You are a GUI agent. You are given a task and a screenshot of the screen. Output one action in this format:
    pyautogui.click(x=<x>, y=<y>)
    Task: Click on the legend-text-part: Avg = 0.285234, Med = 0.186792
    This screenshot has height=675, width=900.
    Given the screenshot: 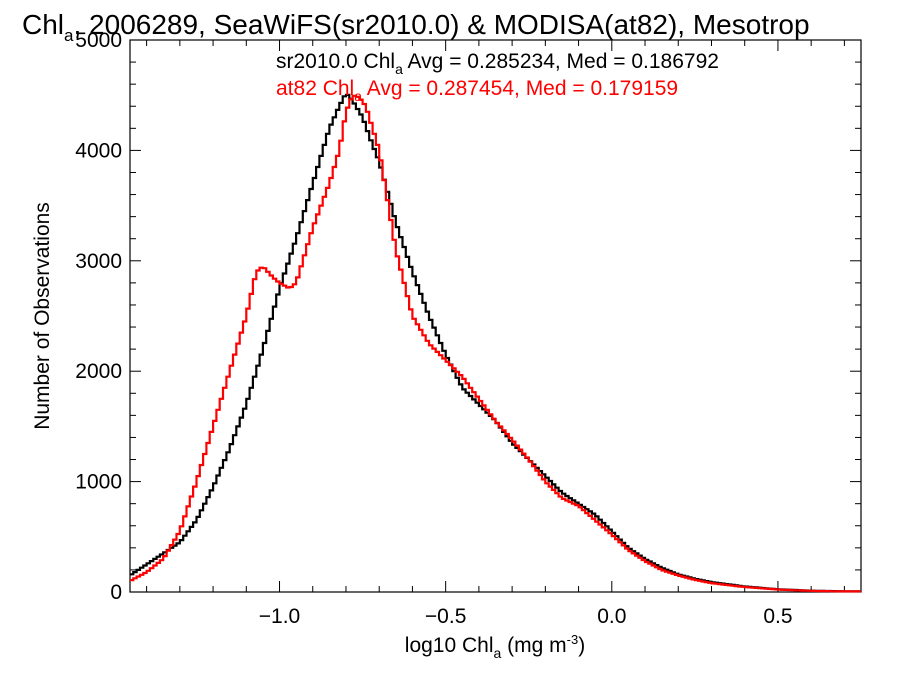 What is the action you would take?
    pyautogui.click(x=561, y=61)
    